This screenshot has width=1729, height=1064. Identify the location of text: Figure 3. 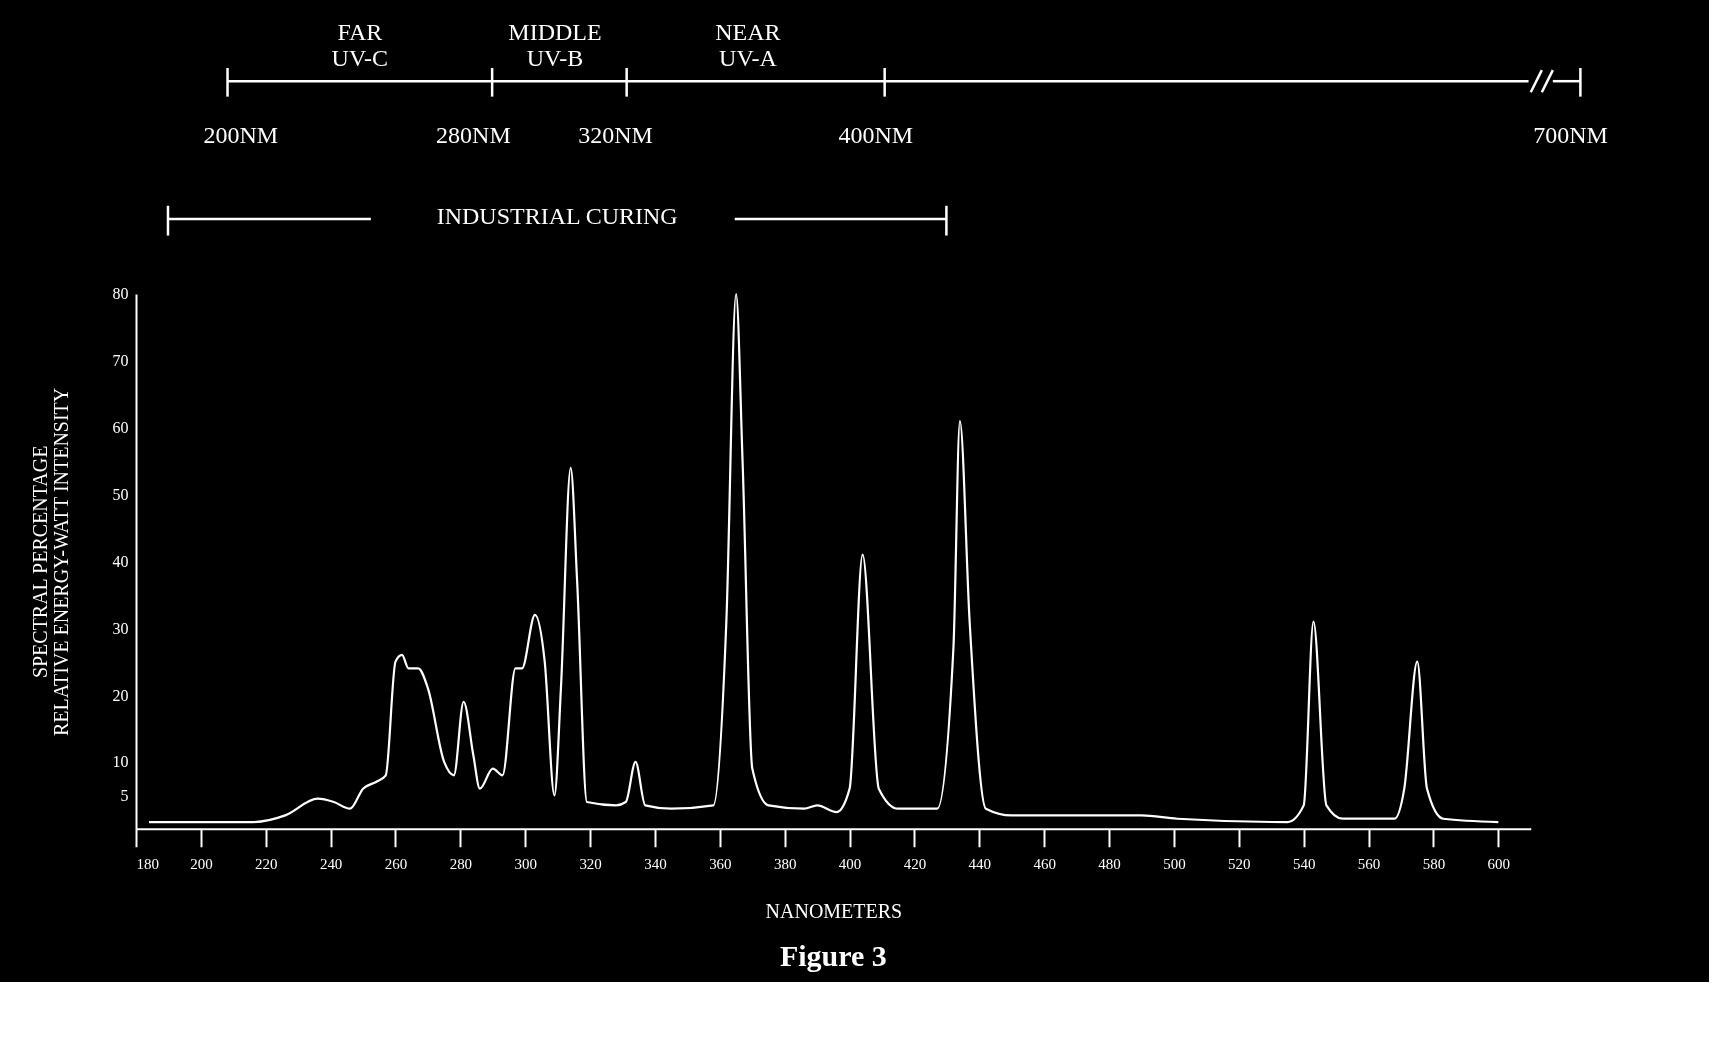
(833, 955).